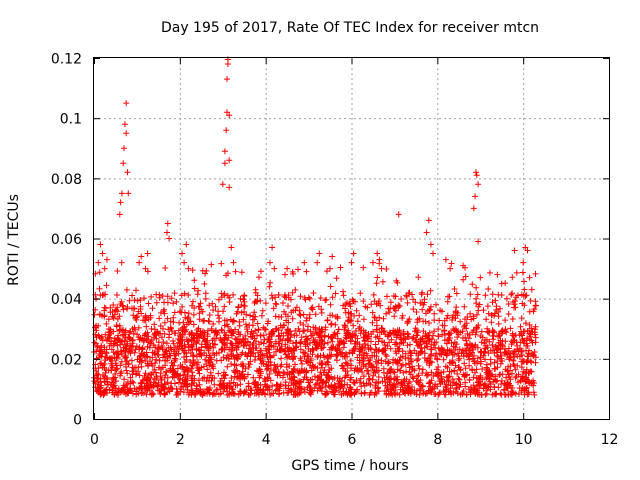  I want to click on y-axis-label: ROTI / TECUs, so click(14, 240).